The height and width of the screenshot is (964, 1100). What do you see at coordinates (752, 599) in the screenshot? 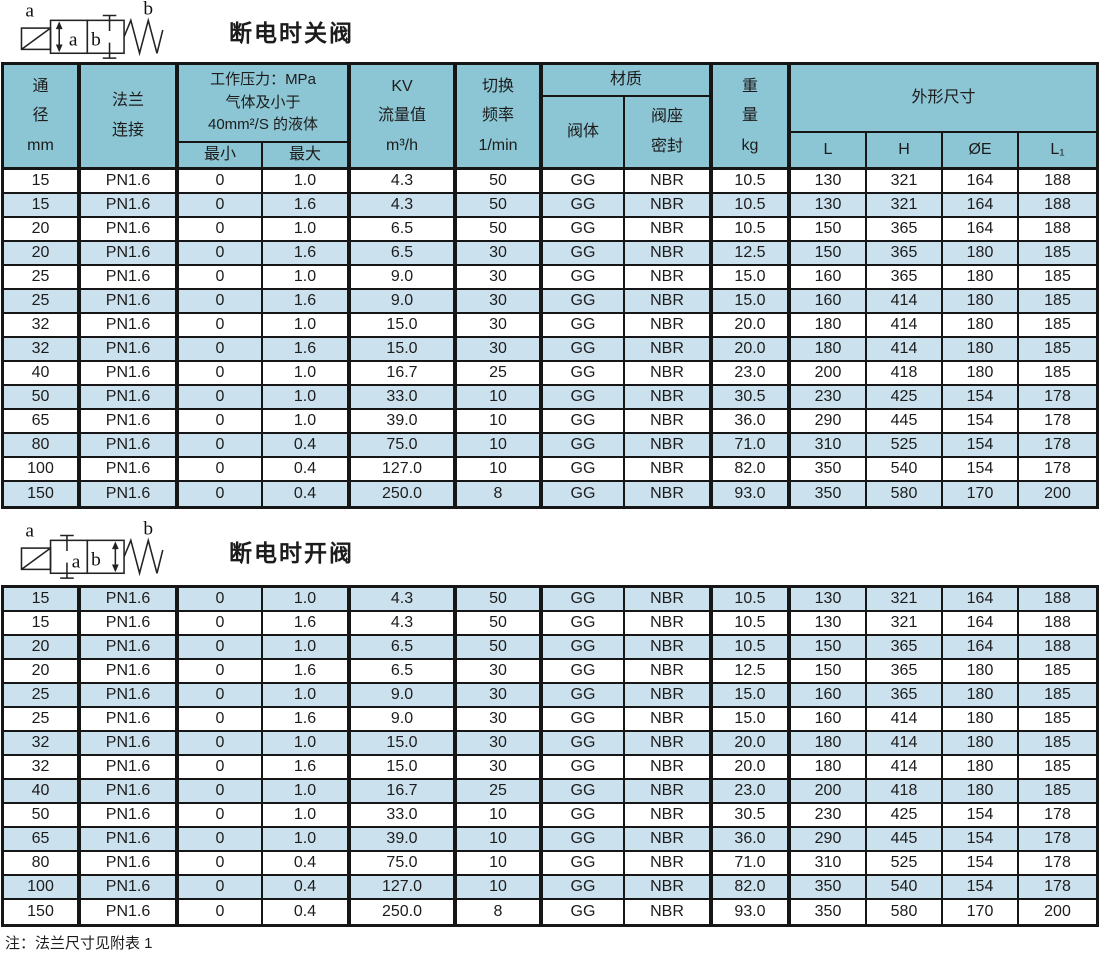
I see `table-cell: 10.5` at bounding box center [752, 599].